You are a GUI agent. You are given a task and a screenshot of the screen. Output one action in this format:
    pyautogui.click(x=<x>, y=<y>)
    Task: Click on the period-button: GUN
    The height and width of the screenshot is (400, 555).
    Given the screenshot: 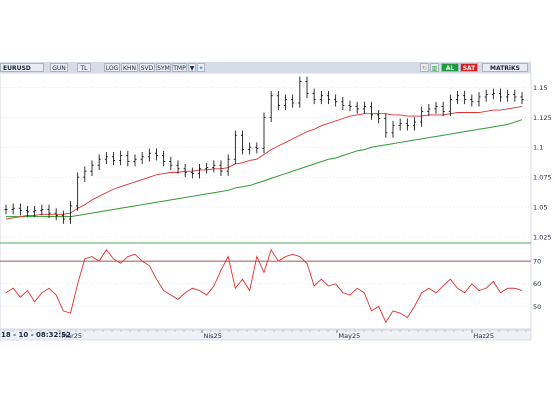 What is the action you would take?
    pyautogui.click(x=59, y=67)
    